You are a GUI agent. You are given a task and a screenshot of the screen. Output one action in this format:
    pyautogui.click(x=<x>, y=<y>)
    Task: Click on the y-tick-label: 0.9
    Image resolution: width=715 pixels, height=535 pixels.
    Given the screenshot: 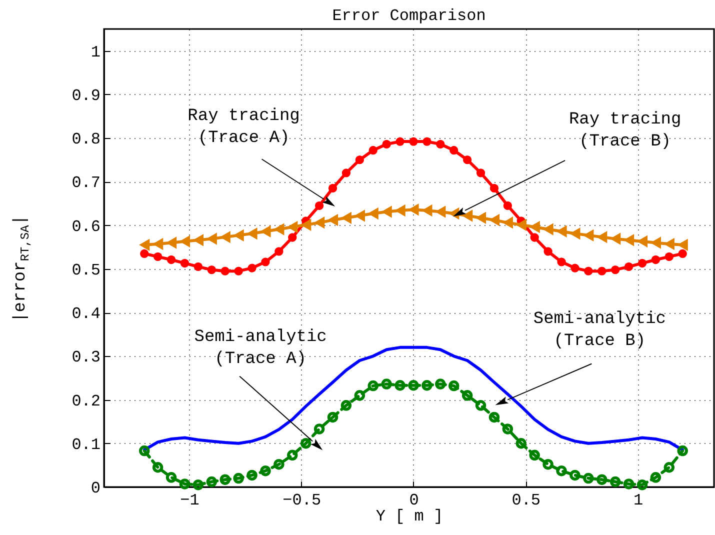 What is the action you would take?
    pyautogui.click(x=86, y=95)
    